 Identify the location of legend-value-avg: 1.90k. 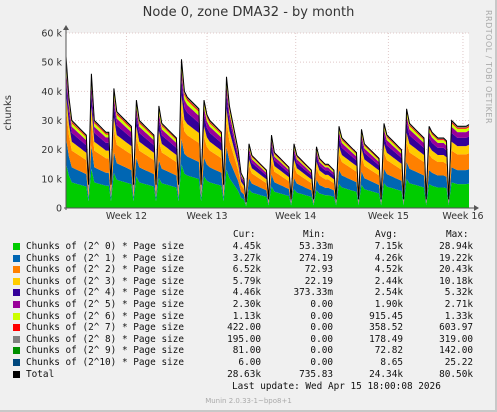
(388, 304).